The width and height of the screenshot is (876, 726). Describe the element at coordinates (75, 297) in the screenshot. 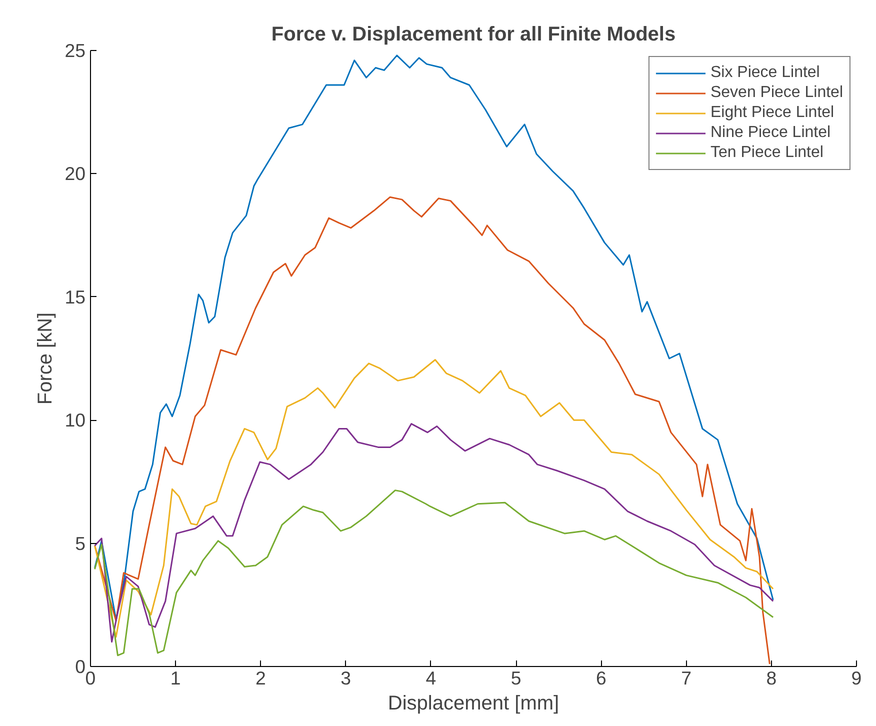

I see `y-tick-label: 15` at that location.